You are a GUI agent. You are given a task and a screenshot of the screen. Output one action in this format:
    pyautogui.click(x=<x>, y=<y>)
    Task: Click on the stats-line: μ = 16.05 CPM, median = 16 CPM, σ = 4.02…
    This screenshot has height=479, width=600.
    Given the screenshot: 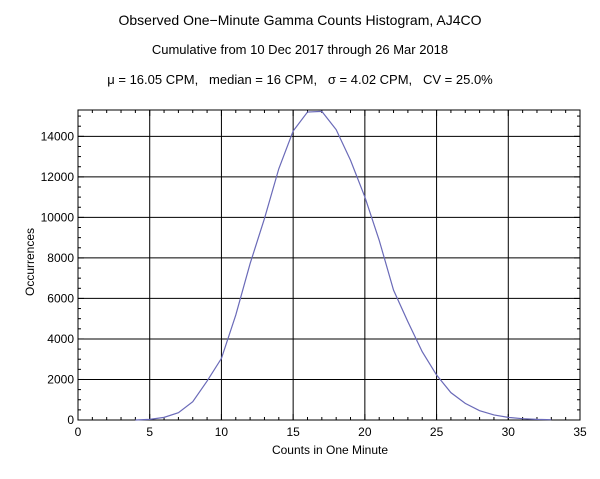 What is the action you would take?
    pyautogui.click(x=300, y=79)
    